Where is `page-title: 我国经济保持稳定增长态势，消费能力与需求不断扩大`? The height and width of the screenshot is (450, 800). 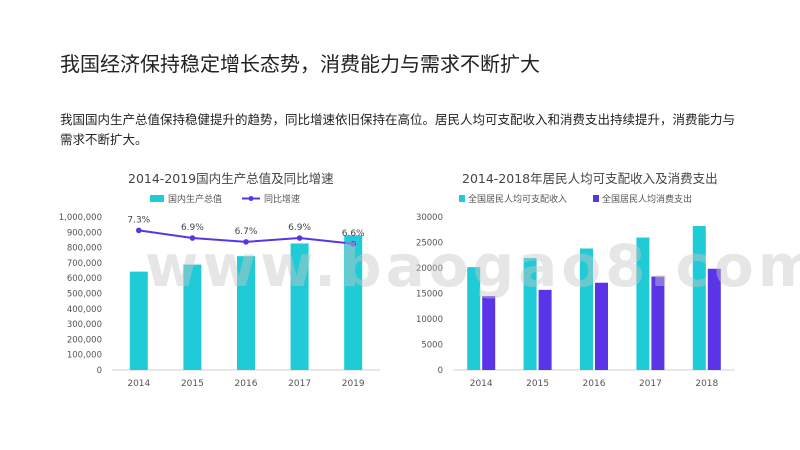
page-title: 我国经济保持稳定增长态势，消费能力与需求不断扩大 is located at coordinates (300, 64).